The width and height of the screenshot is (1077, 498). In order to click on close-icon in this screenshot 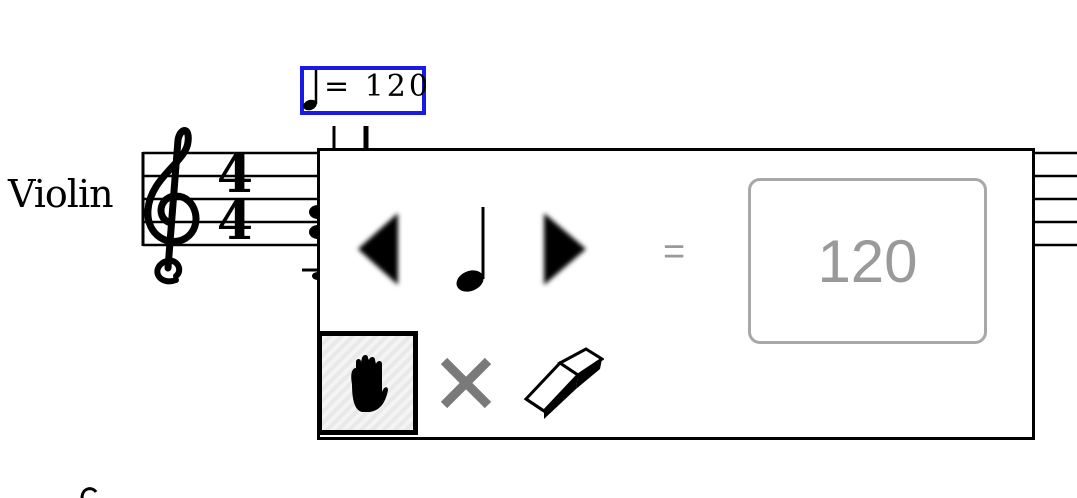, I will do `click(466, 383)`.